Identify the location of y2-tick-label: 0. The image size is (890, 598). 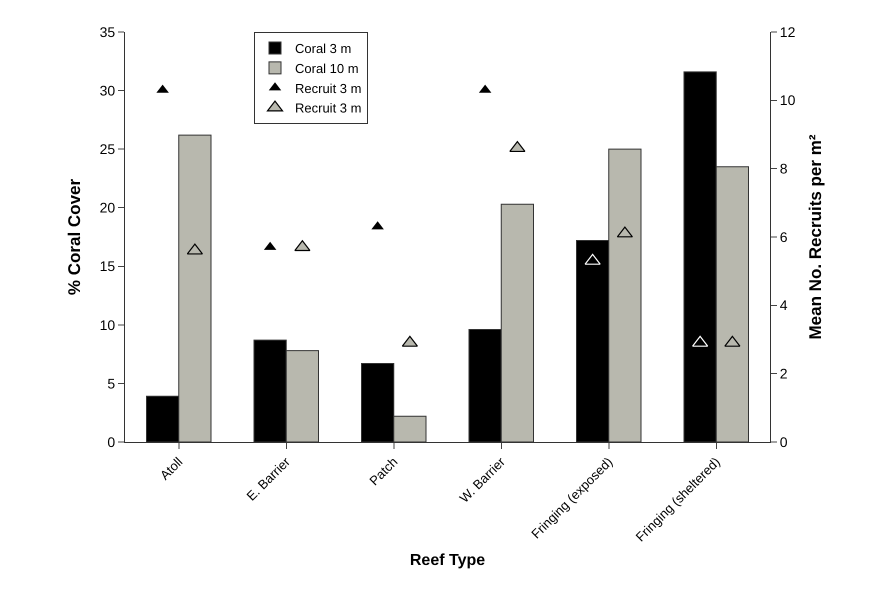
(784, 442).